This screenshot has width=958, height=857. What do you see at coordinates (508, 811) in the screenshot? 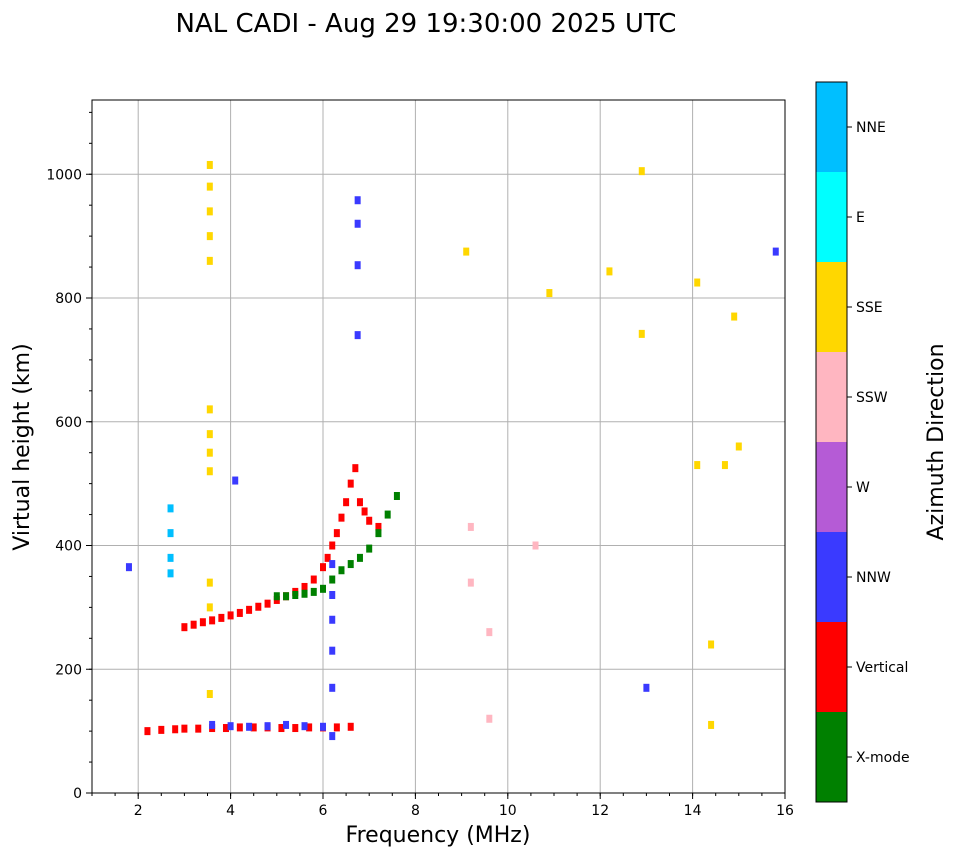
I see `x-tick-label: 10` at bounding box center [508, 811].